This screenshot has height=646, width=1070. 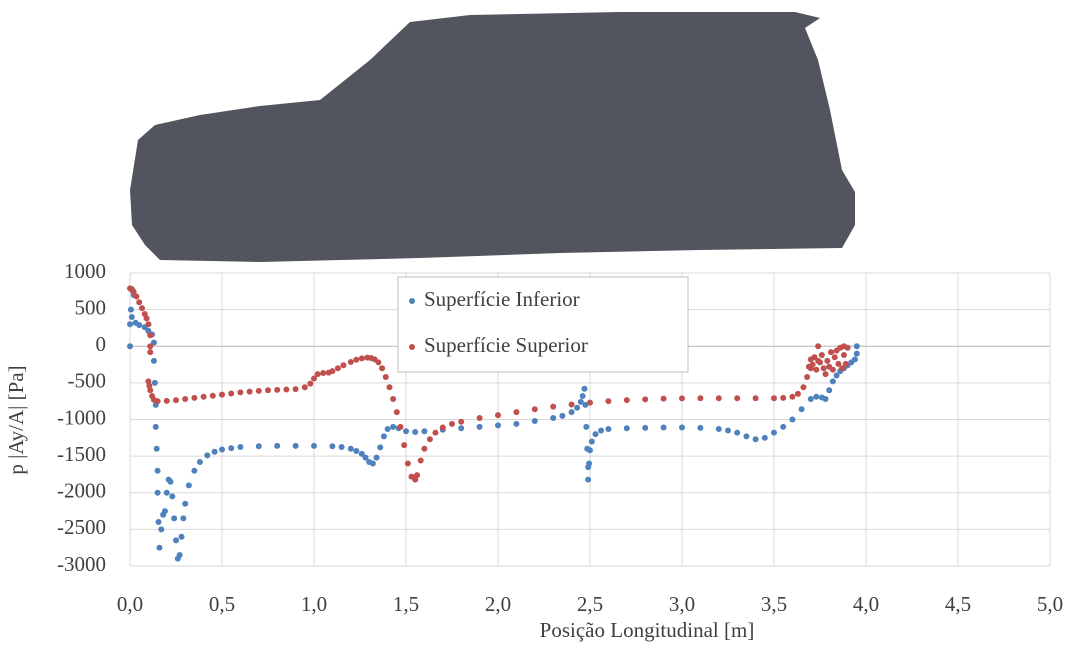 I want to click on x-axis-label: Posição Longitudinal [m], so click(x=647, y=630).